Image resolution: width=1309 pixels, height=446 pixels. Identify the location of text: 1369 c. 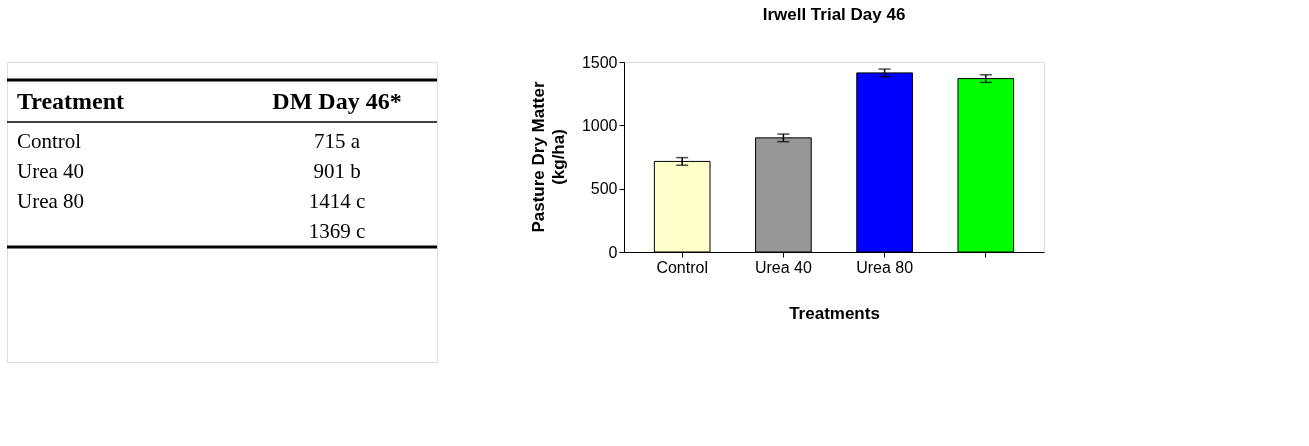
(337, 231).